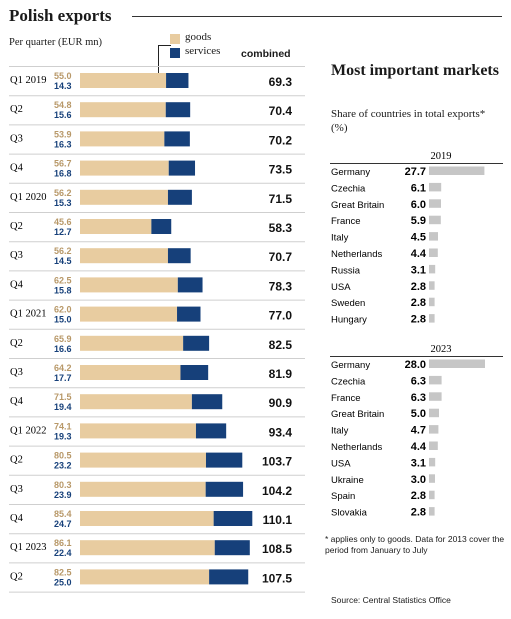 The width and height of the screenshot is (511, 619). Describe the element at coordinates (60, 15) in the screenshot. I see `chart-title: Polish exports` at that location.